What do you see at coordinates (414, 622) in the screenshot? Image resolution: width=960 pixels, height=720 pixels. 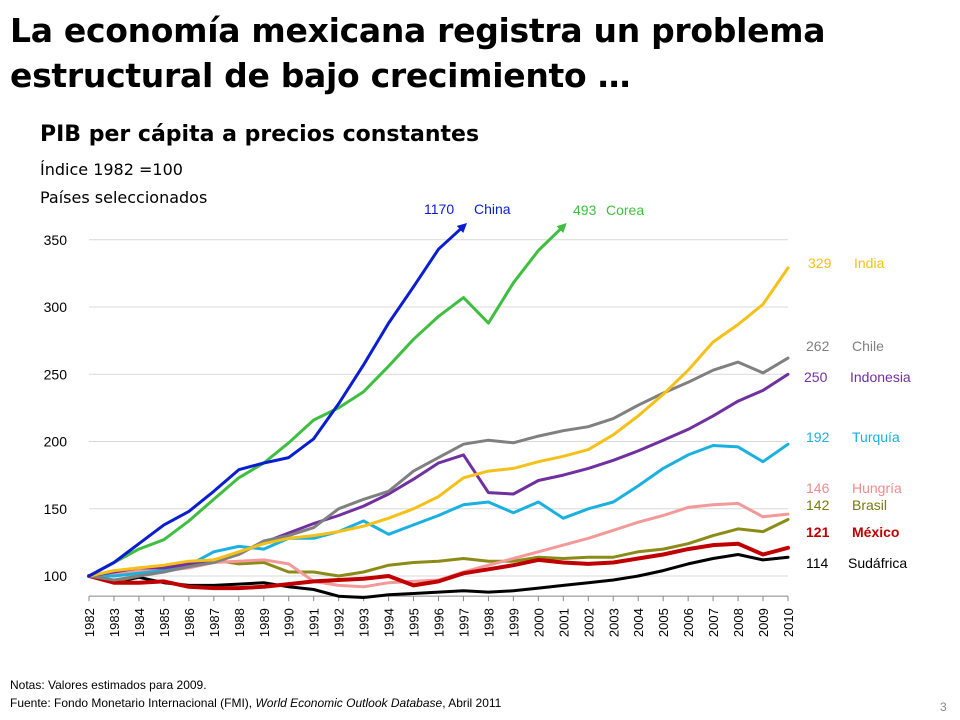 I see `x-tick-label: 1995` at bounding box center [414, 622].